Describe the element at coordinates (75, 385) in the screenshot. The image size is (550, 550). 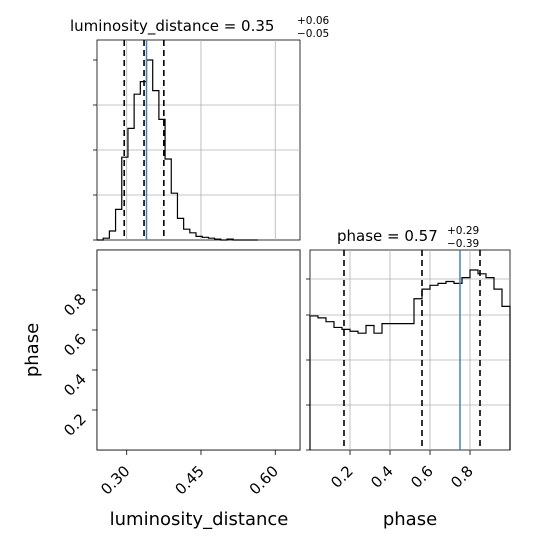
I see `phase-ytick-label-1: 0.4` at that location.